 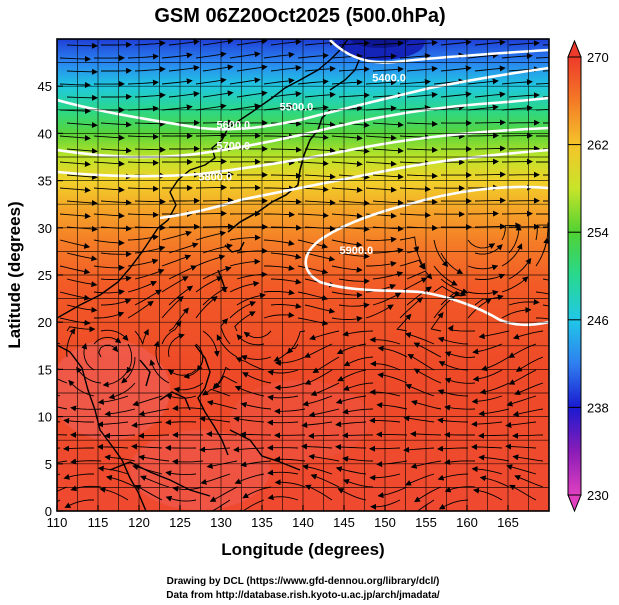 What do you see at coordinates (467, 522) in the screenshot?
I see `x-tick-label: 160` at bounding box center [467, 522].